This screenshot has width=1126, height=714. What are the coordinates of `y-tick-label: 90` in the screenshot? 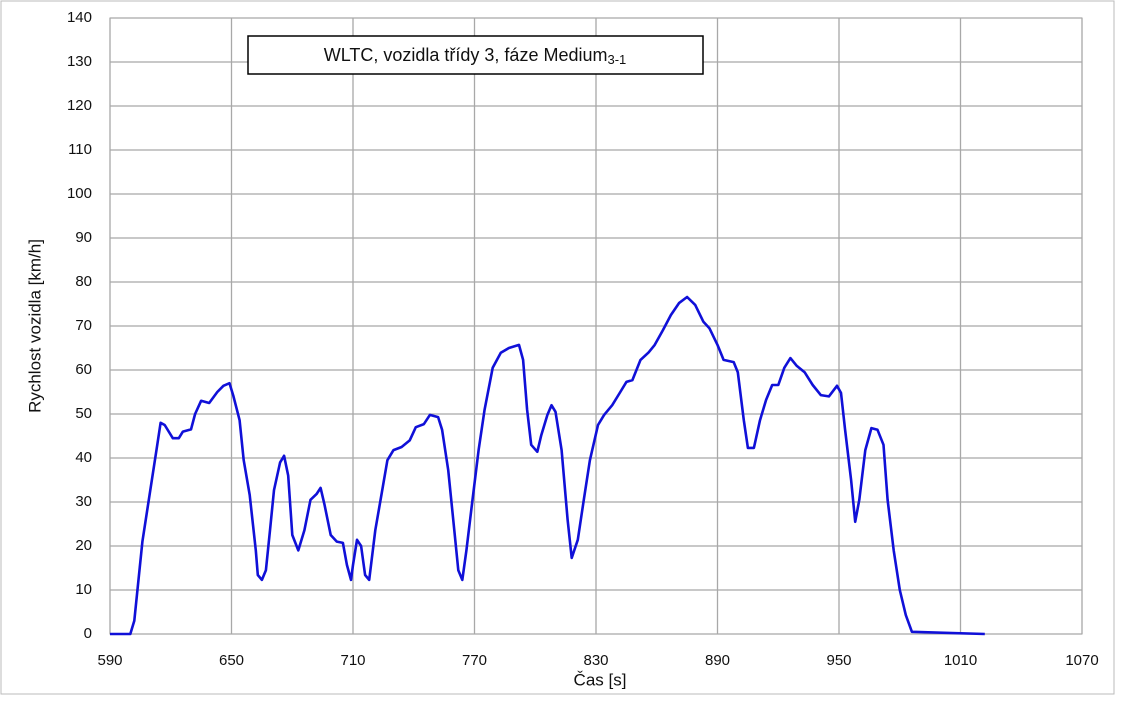 It's located at (83, 237).